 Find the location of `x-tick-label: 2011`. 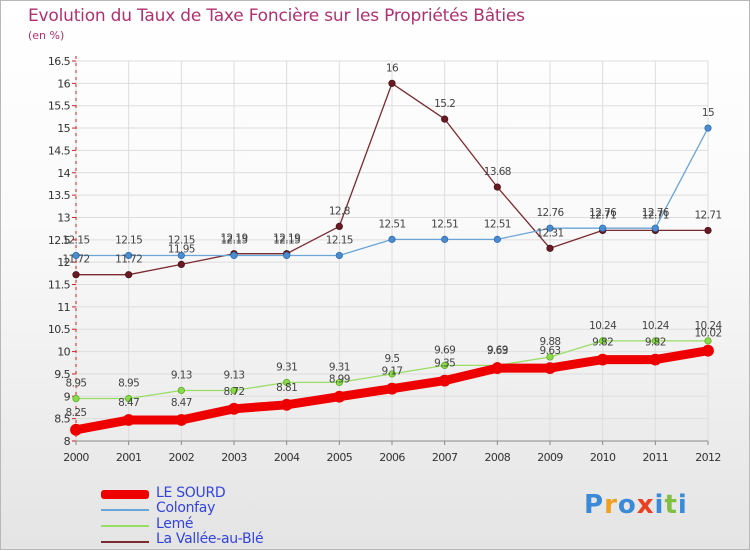

x-tick-label: 2011 is located at coordinates (656, 457).